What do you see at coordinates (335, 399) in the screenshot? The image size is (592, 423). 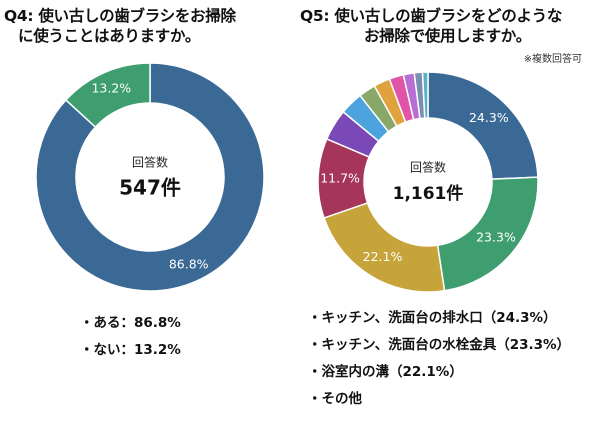 I see `q5-bullet-other: ・その他` at bounding box center [335, 399].